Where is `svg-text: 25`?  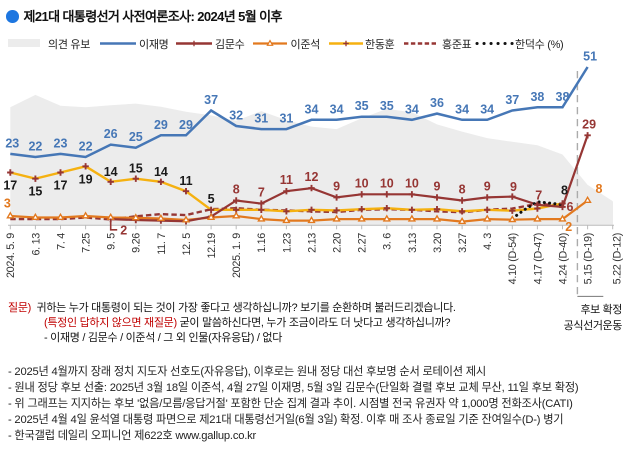 svg-text: 25 is located at coordinates (136, 137).